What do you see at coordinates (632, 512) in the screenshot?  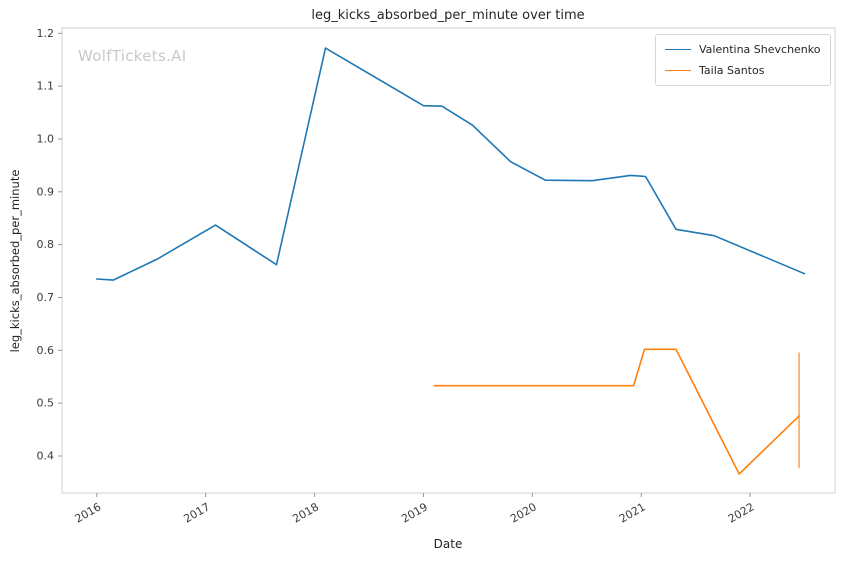 I see `x-tick-label: 2021` at bounding box center [632, 512].